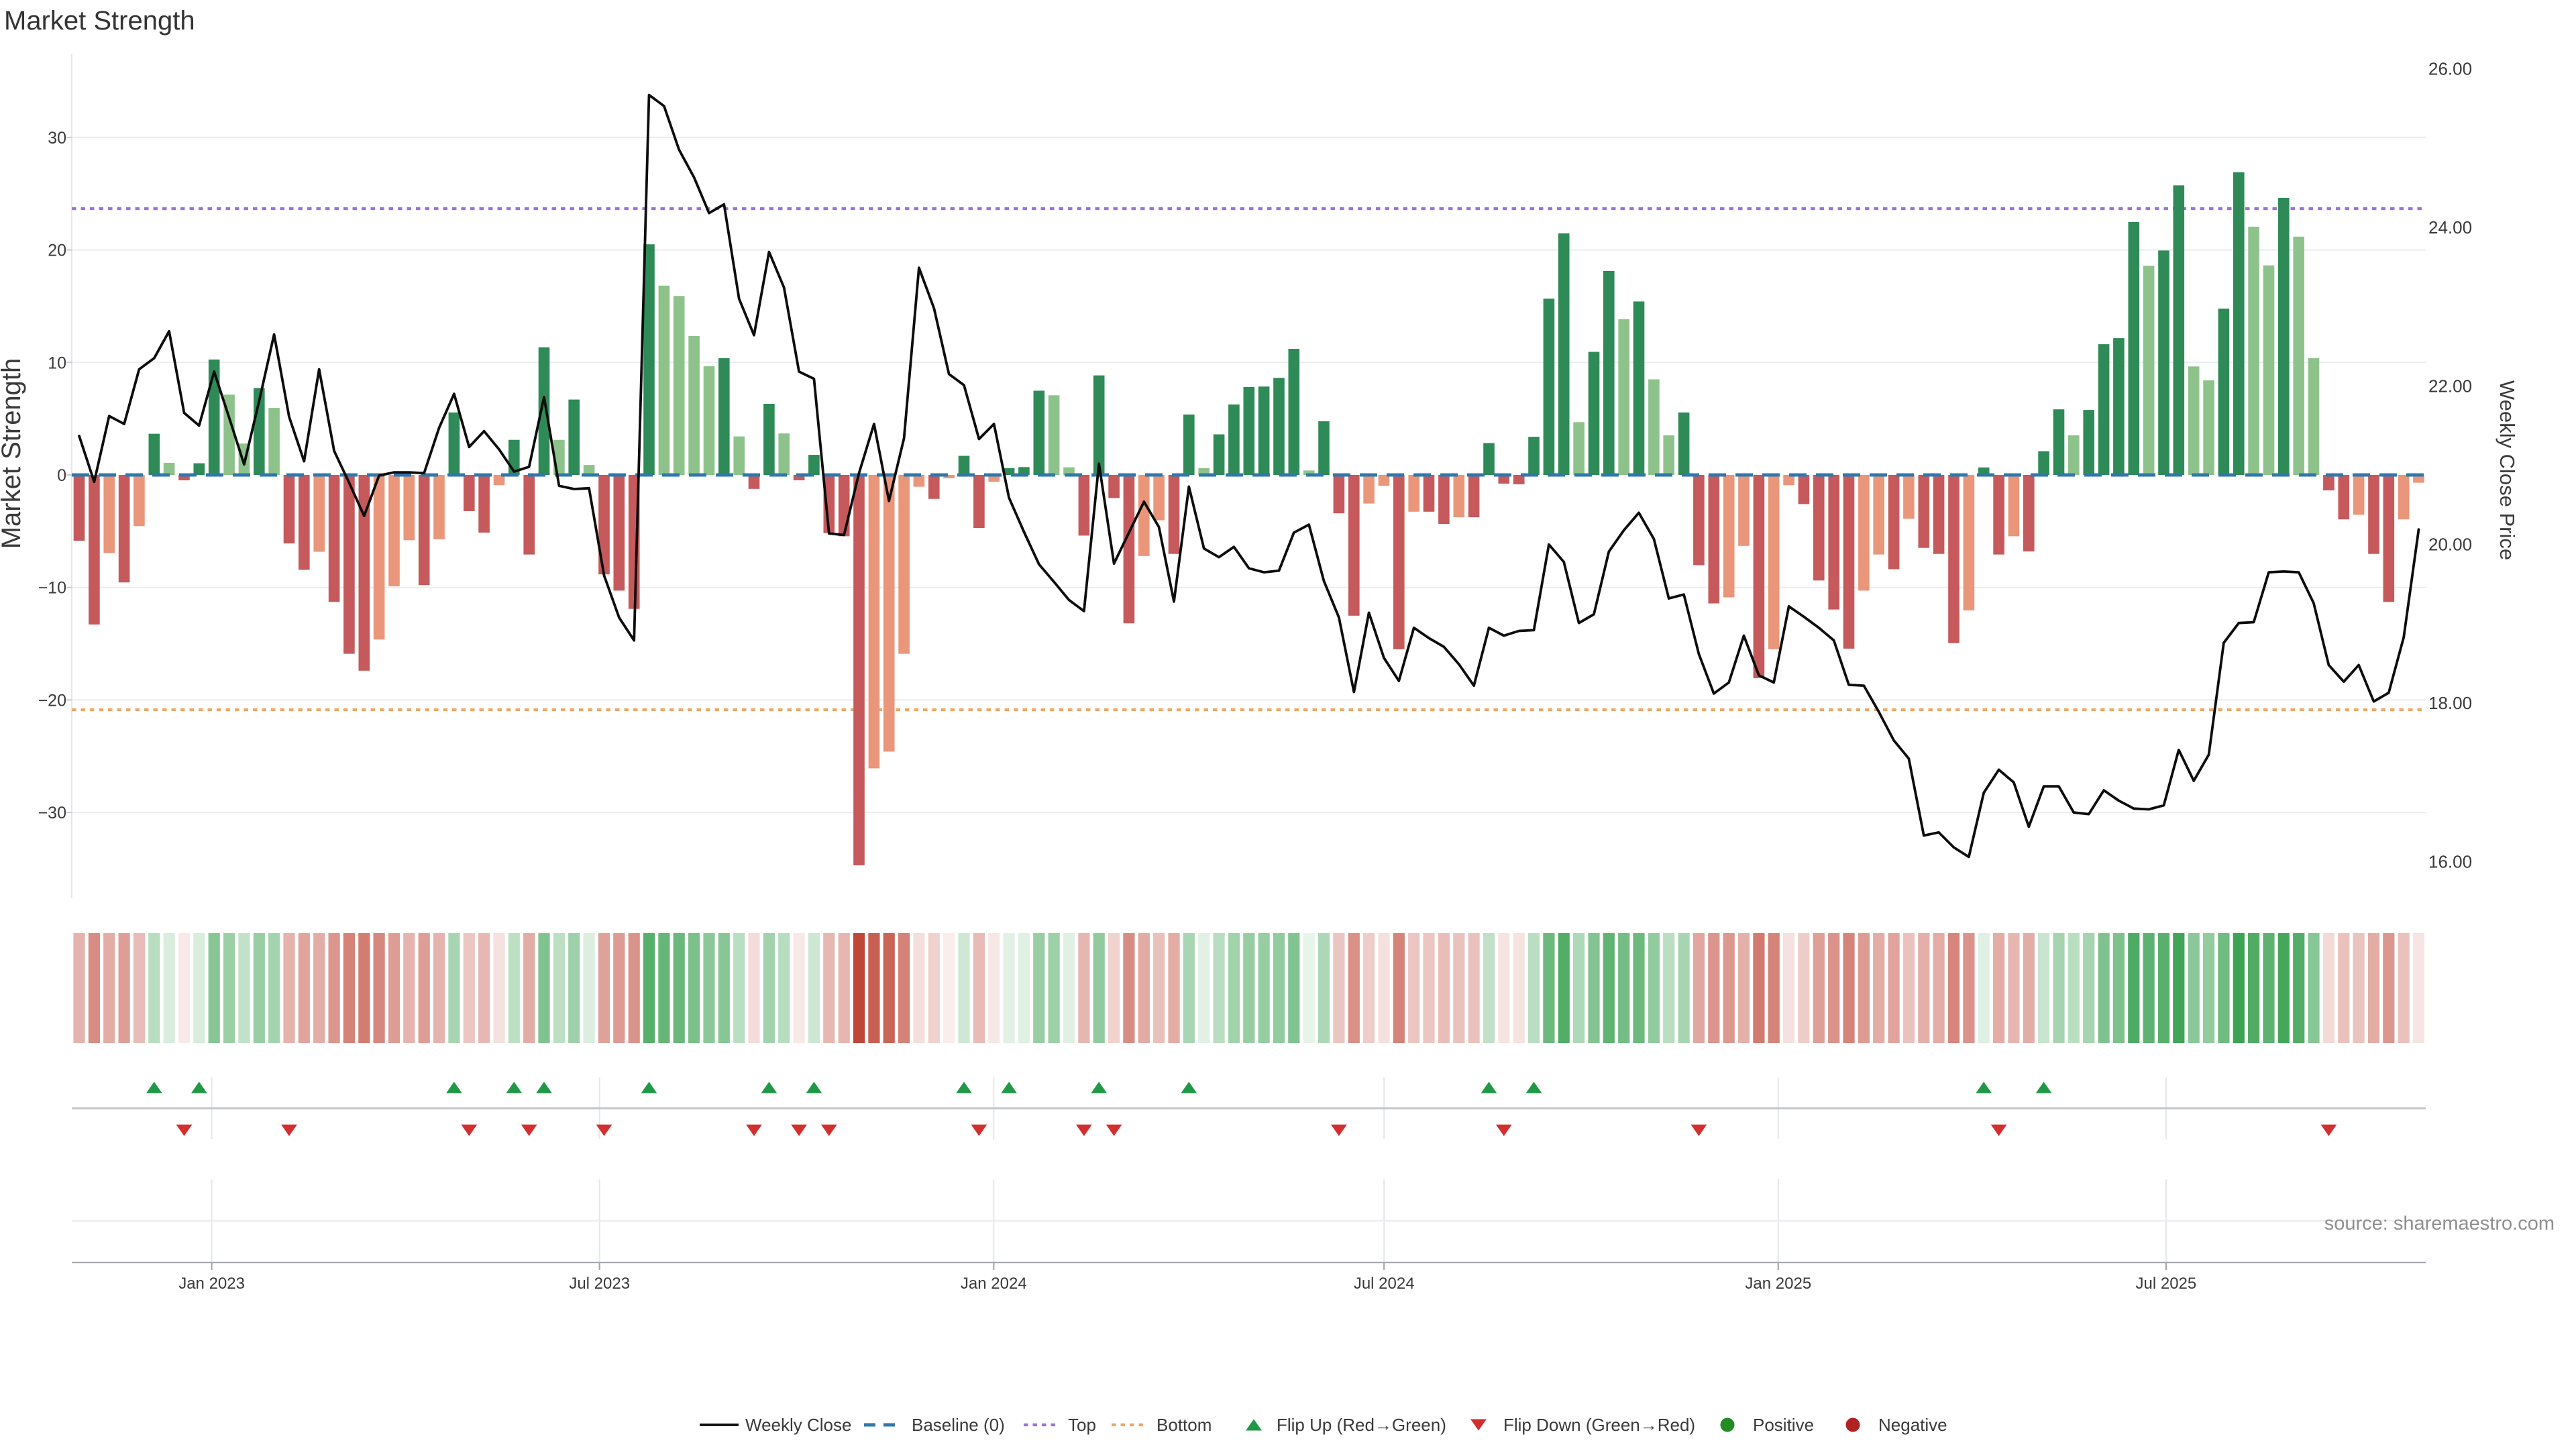  Describe the element at coordinates (2439, 1223) in the screenshot. I see `svg-text: source: sharemaestro.com` at that location.